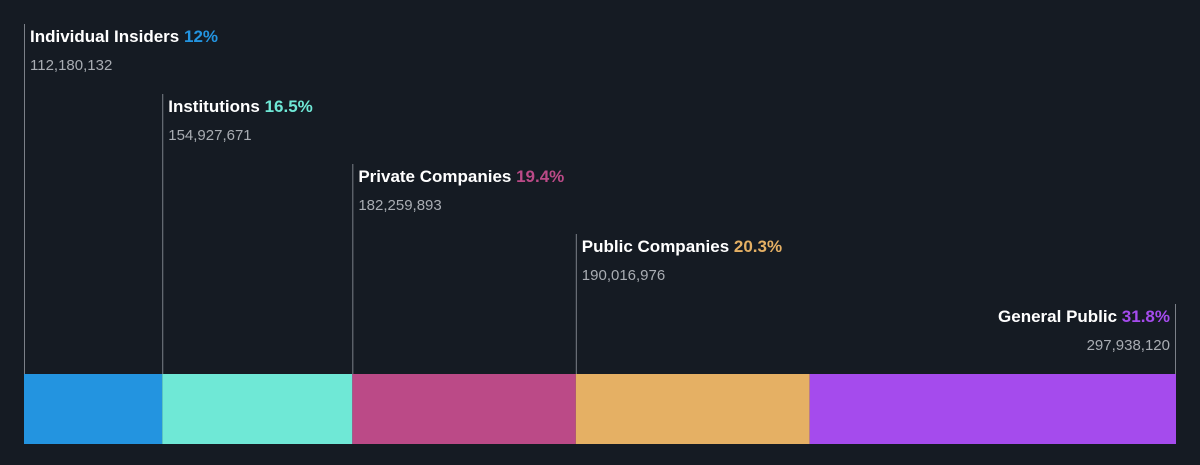 The image size is (1200, 465). I want to click on category-label-private-companies: Private Companies 19.4%, so click(461, 176).